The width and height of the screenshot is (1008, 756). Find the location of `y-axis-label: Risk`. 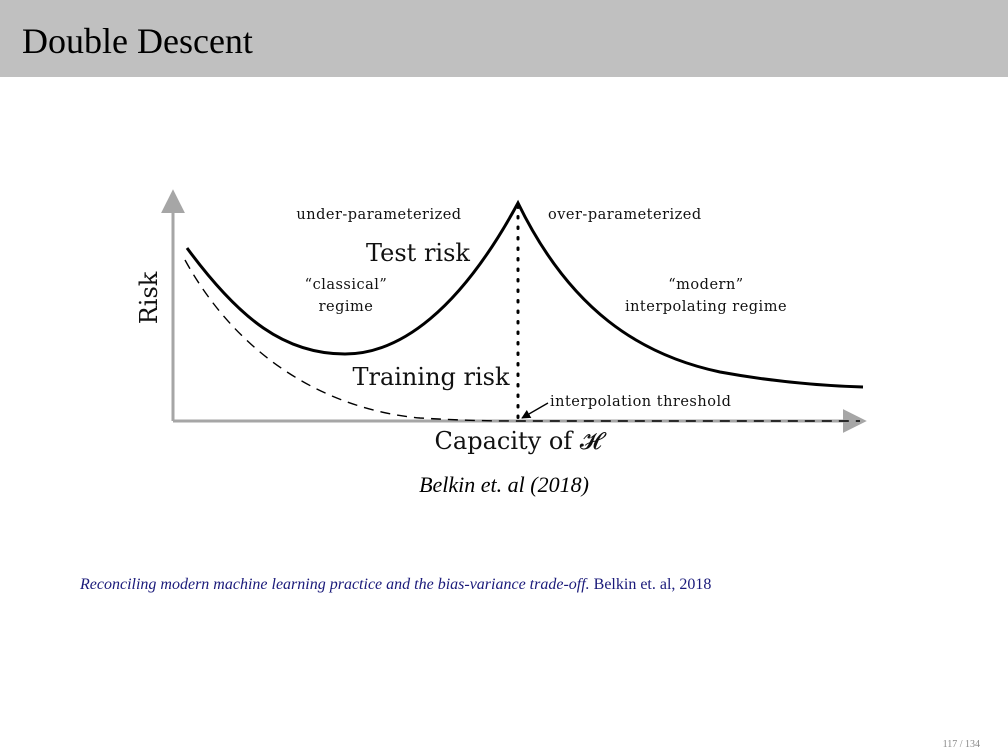

y-axis-label: Risk is located at coordinates (149, 297).